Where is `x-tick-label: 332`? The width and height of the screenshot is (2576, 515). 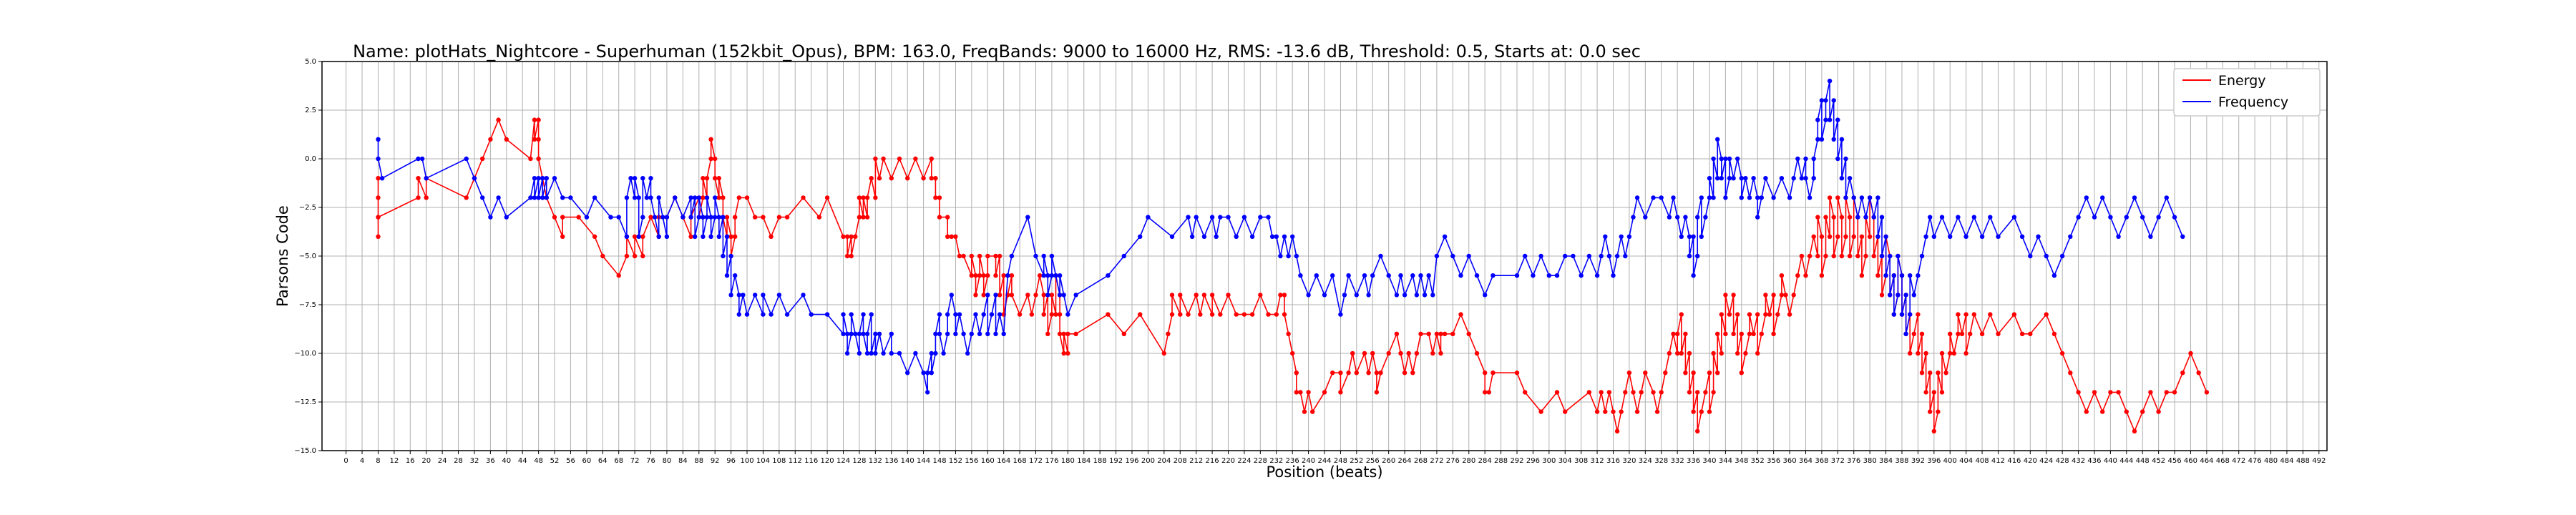 x-tick-label: 332 is located at coordinates (1677, 461).